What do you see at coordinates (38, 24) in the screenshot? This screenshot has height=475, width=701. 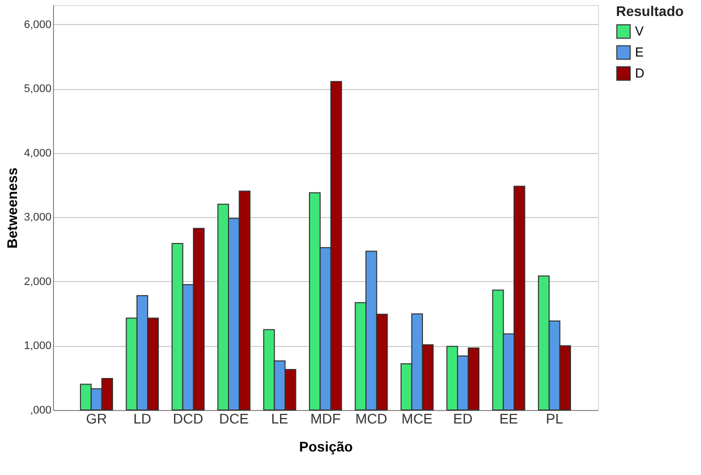 I see `y-tick-label: 6,000` at bounding box center [38, 24].